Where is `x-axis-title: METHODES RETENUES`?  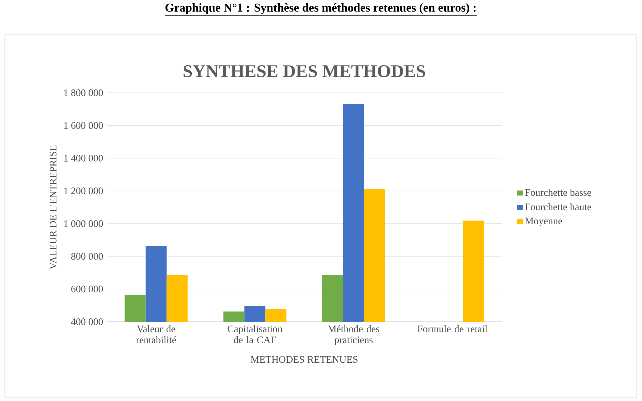
x-axis-title: METHODES RETENUES is located at coordinates (304, 360).